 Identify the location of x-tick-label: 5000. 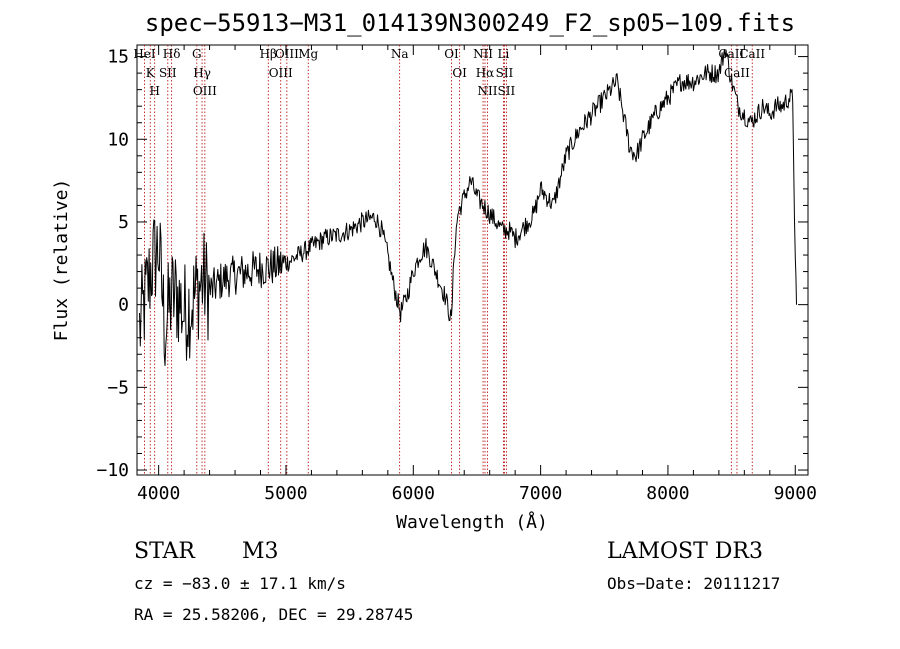
(285, 493).